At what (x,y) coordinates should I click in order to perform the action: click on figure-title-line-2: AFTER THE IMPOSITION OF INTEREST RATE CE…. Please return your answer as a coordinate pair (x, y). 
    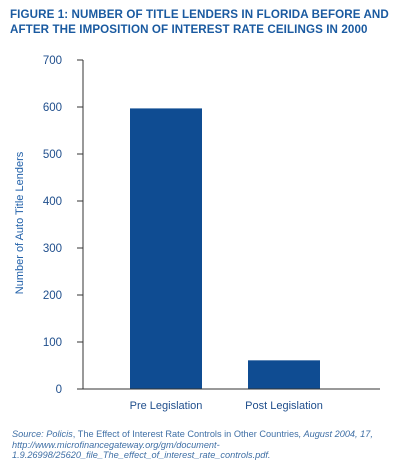
    Looking at the image, I should click on (189, 29).